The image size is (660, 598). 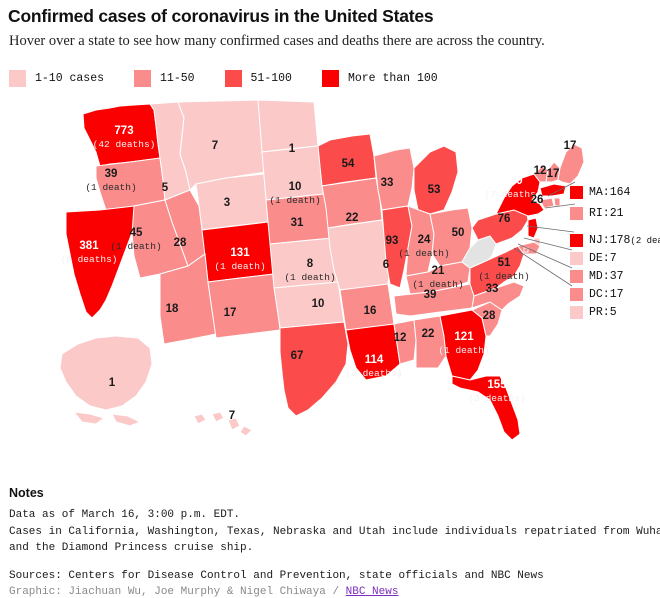 I want to click on legend-label-bin4: More than 100, so click(x=392, y=78).